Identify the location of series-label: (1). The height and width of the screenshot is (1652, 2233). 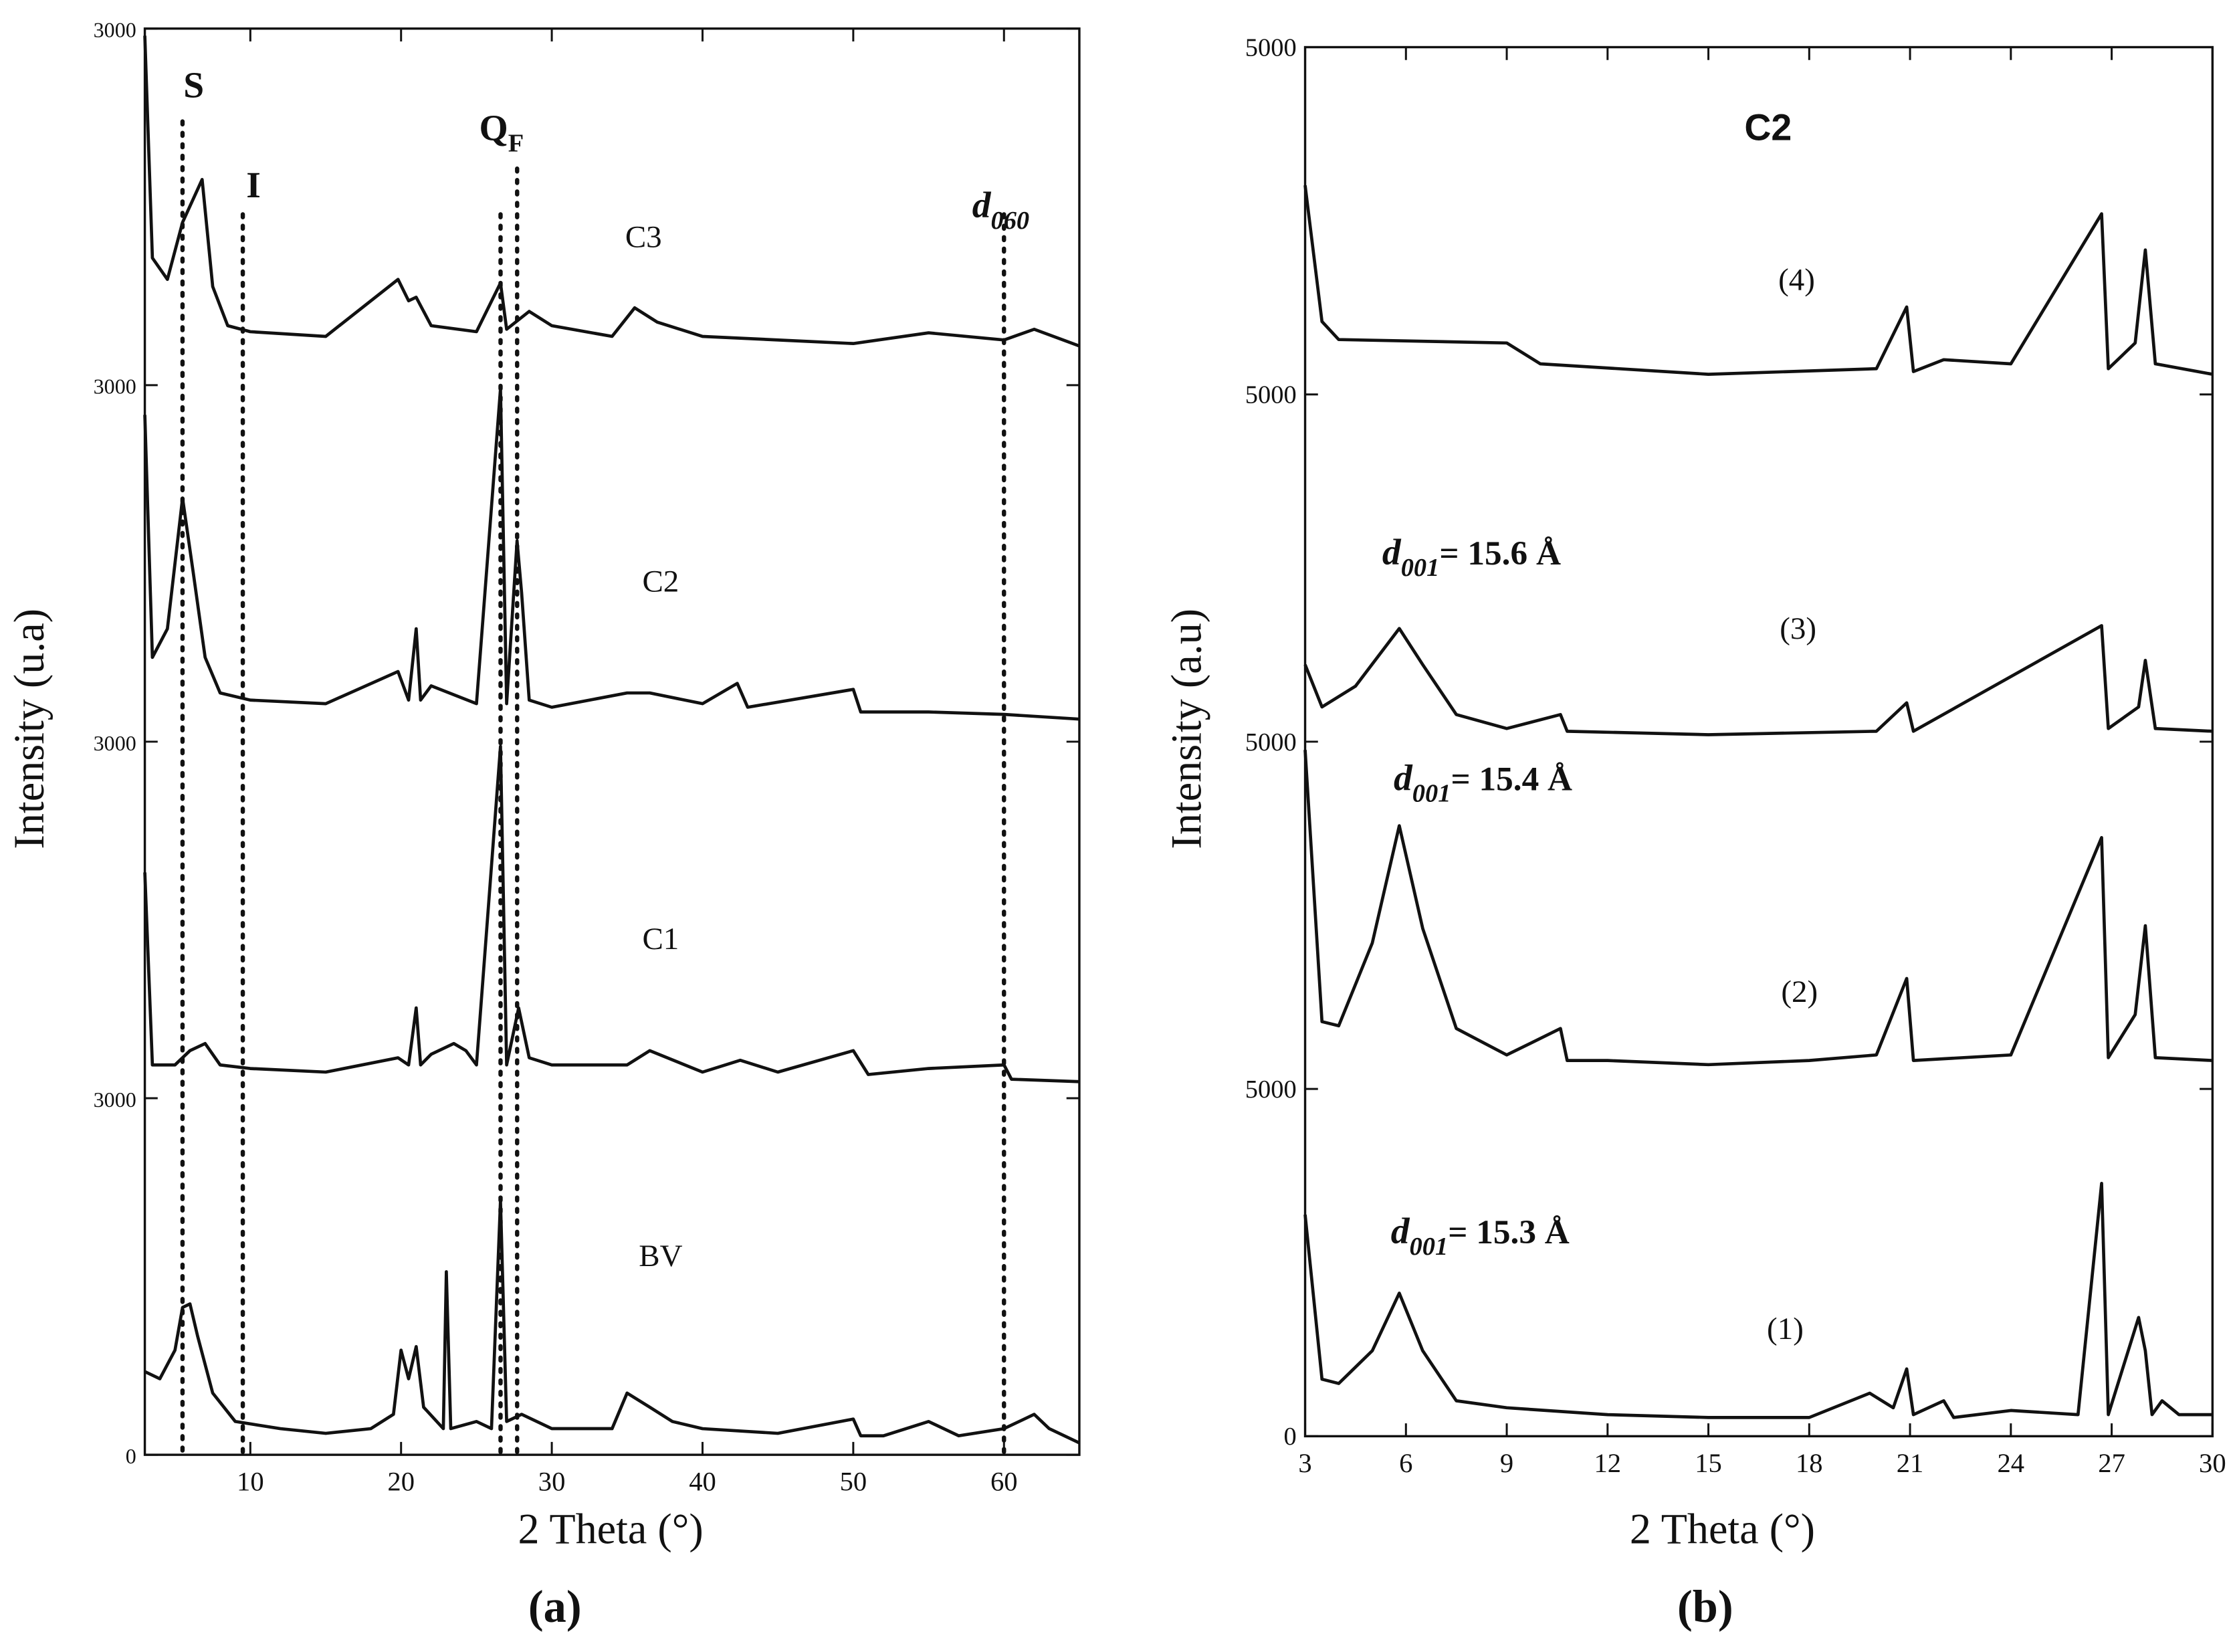
(1785, 1329).